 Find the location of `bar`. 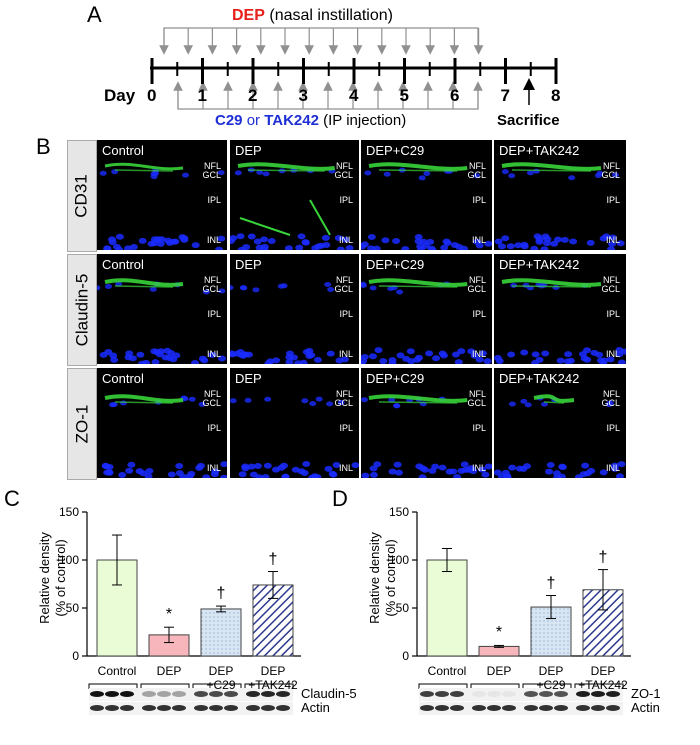

bar is located at coordinates (447, 608).